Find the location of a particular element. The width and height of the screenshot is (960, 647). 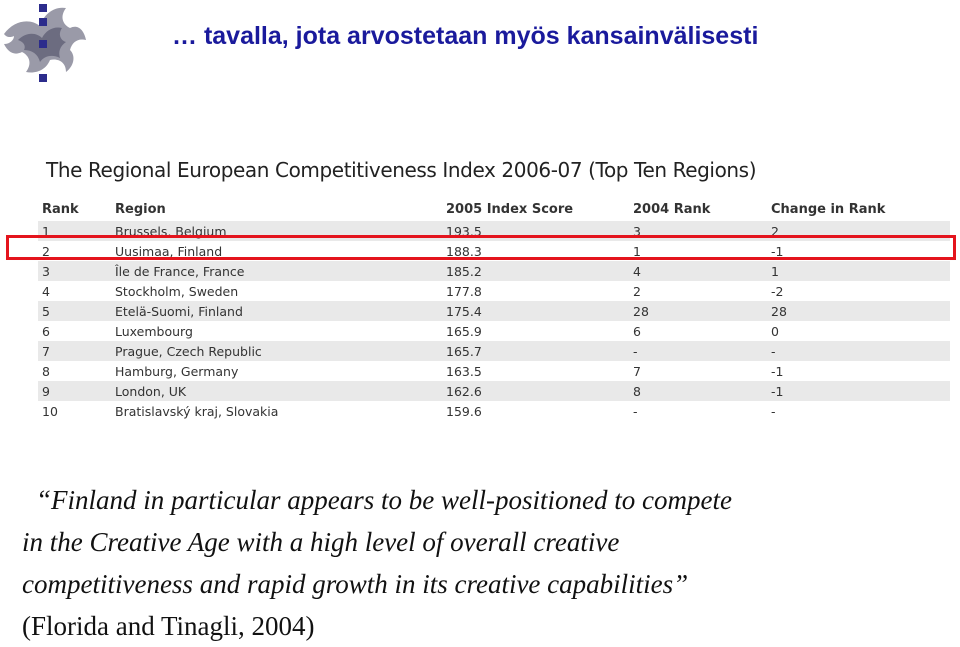

cell-rank-2004: 7 is located at coordinates (637, 371).